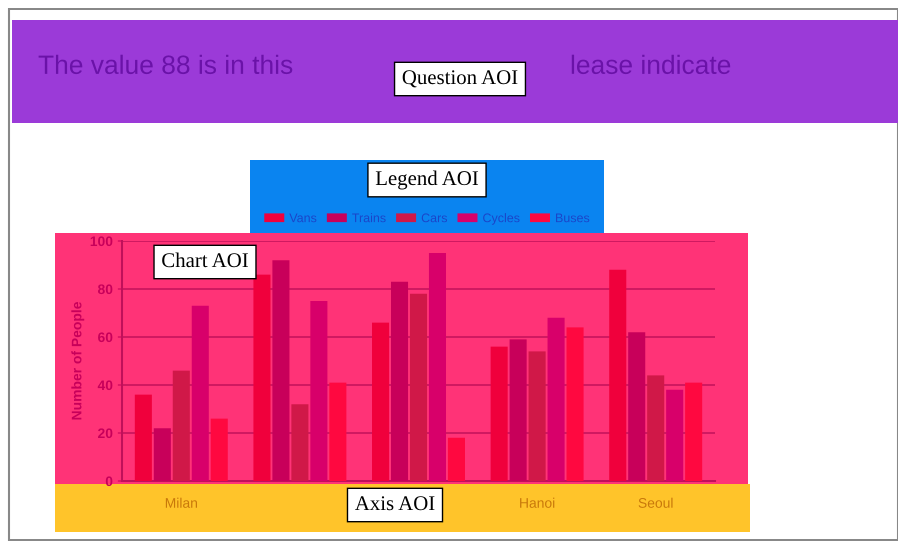  Describe the element at coordinates (394, 503) in the screenshot. I see `text: Axis AOI` at that location.